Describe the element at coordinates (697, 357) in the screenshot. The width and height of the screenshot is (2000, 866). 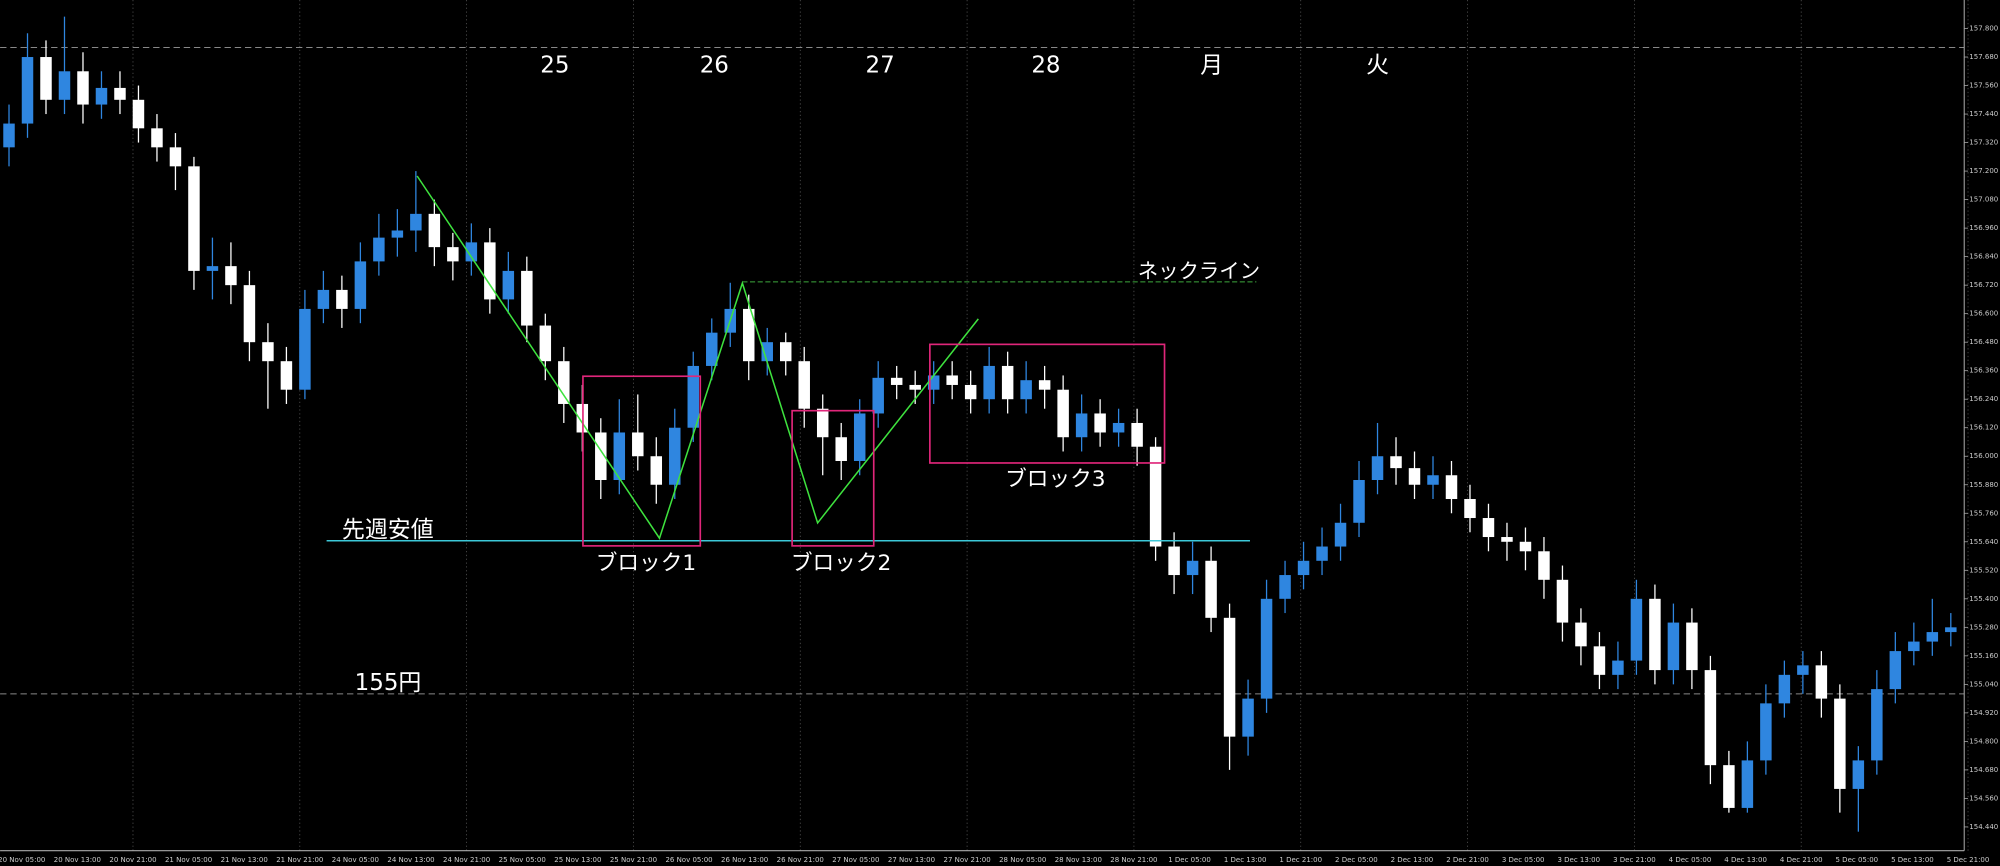
I see `zigzag-line` at that location.